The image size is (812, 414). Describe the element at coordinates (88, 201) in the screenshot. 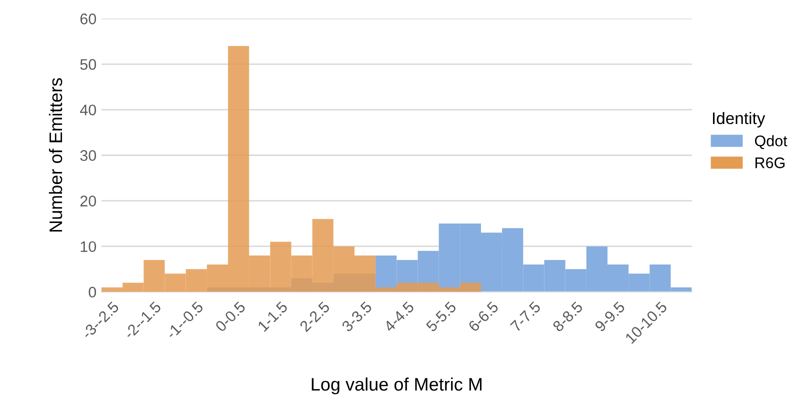

I see `y-tick-label: 20` at that location.